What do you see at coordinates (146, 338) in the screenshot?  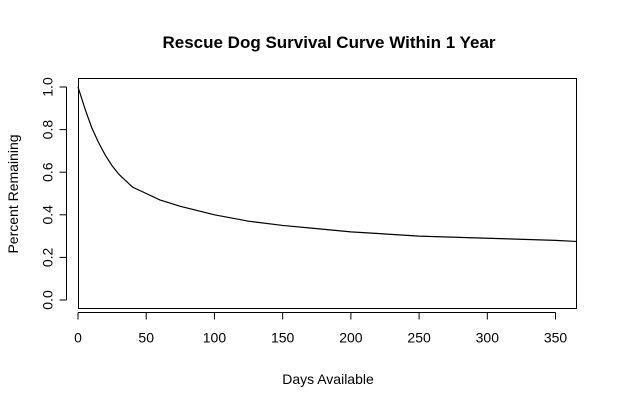 I see `x-tick-label: 50` at bounding box center [146, 338].